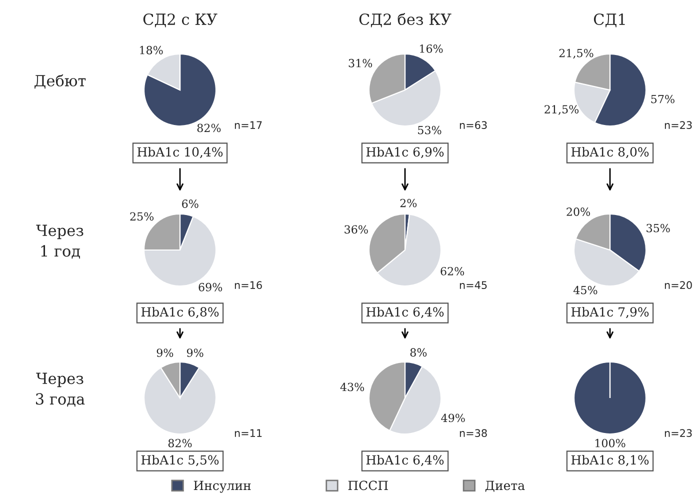  Describe the element at coordinates (662, 99) in the screenshot. I see `data-label: 57%` at that location.